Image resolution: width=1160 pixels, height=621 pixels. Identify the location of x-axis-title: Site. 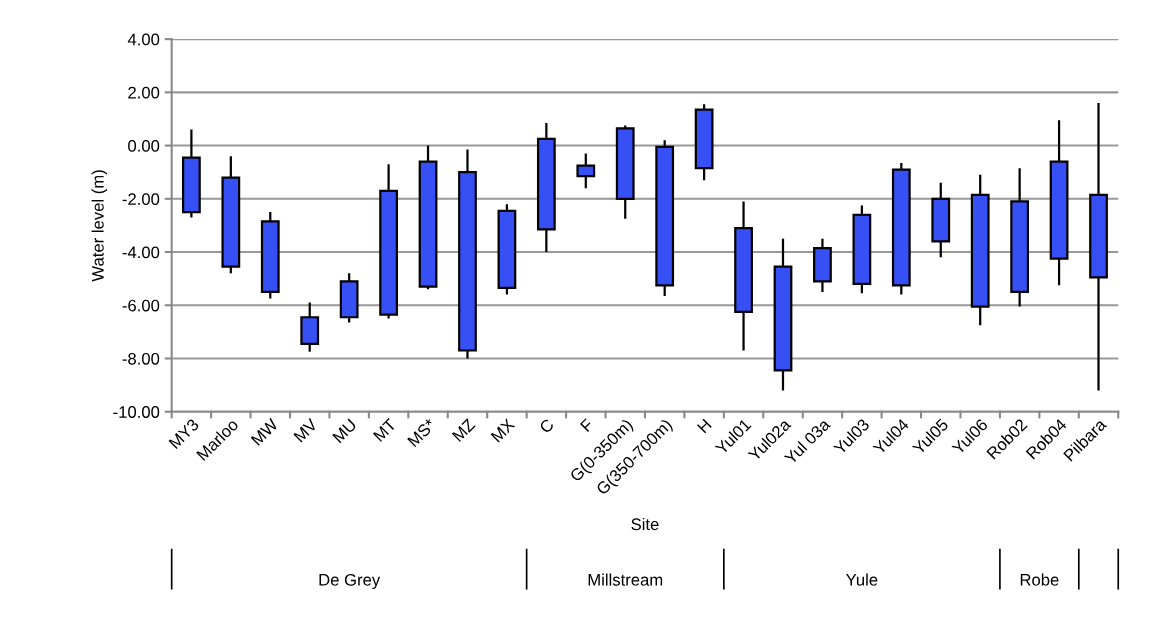
(645, 524).